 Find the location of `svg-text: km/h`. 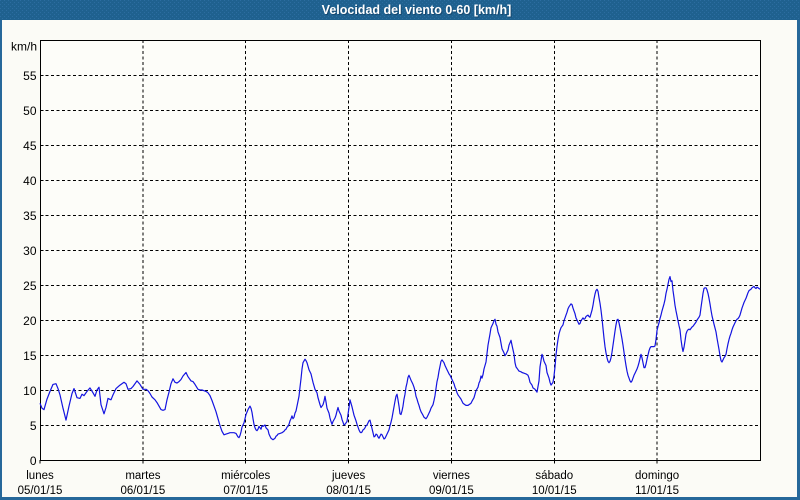

svg-text: km/h is located at coordinates (24, 47).